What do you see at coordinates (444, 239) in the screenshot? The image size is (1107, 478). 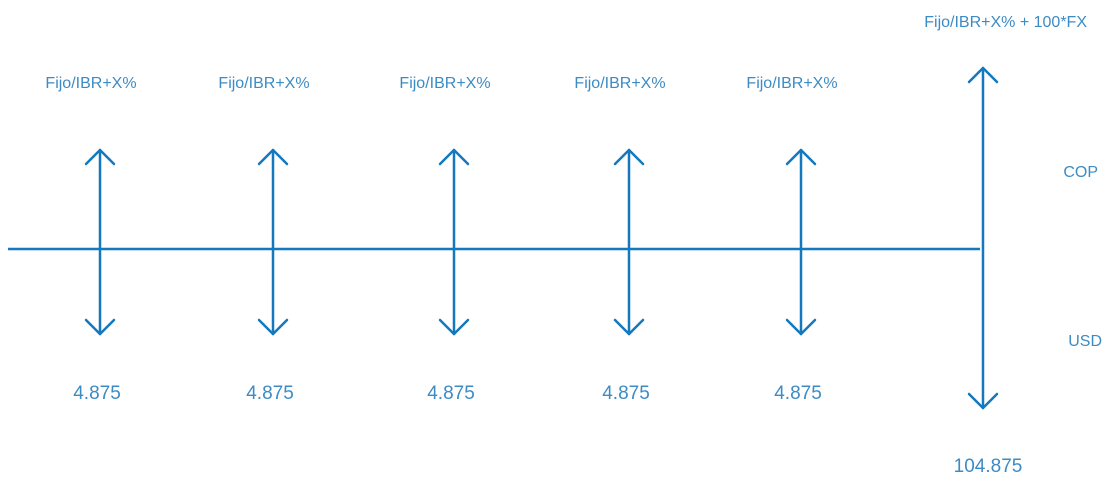 I see `flow-3: Fijo/IBR+X% 4.875` at bounding box center [444, 239].